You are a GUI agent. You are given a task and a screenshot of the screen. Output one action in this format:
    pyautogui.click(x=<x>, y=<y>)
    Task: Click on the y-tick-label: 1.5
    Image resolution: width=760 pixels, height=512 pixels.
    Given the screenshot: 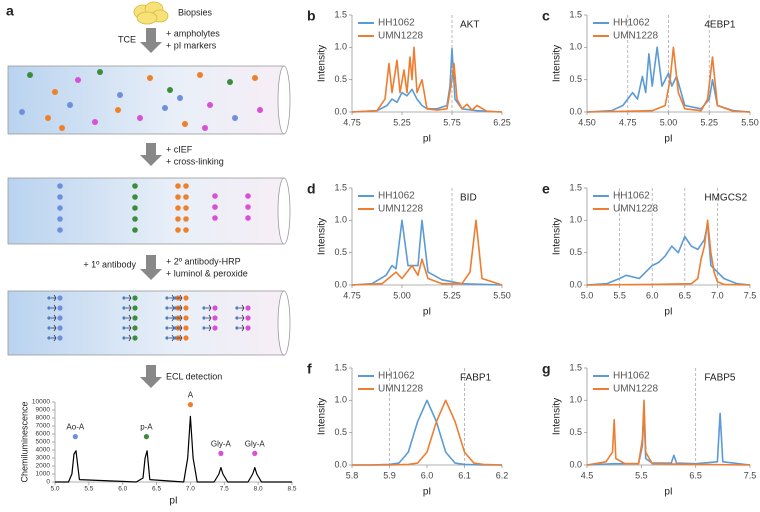 What is the action you would take?
    pyautogui.click(x=340, y=367)
    